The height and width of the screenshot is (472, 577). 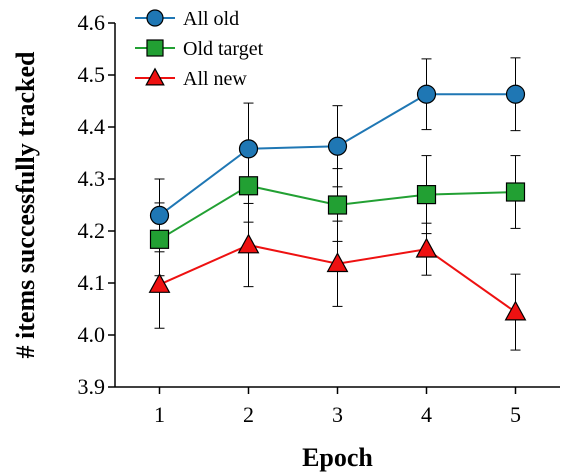 I want to click on legend-label-old-target: Old target, so click(x=223, y=49).